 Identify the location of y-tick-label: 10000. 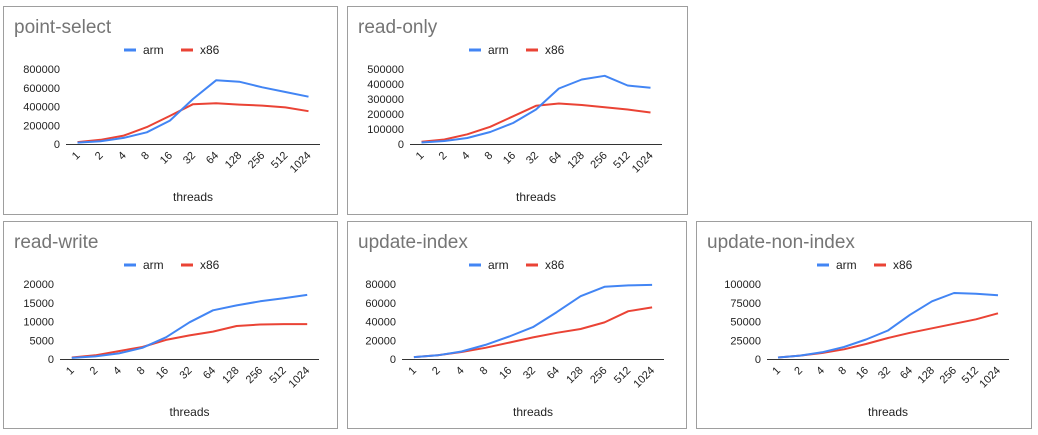
(38, 323).